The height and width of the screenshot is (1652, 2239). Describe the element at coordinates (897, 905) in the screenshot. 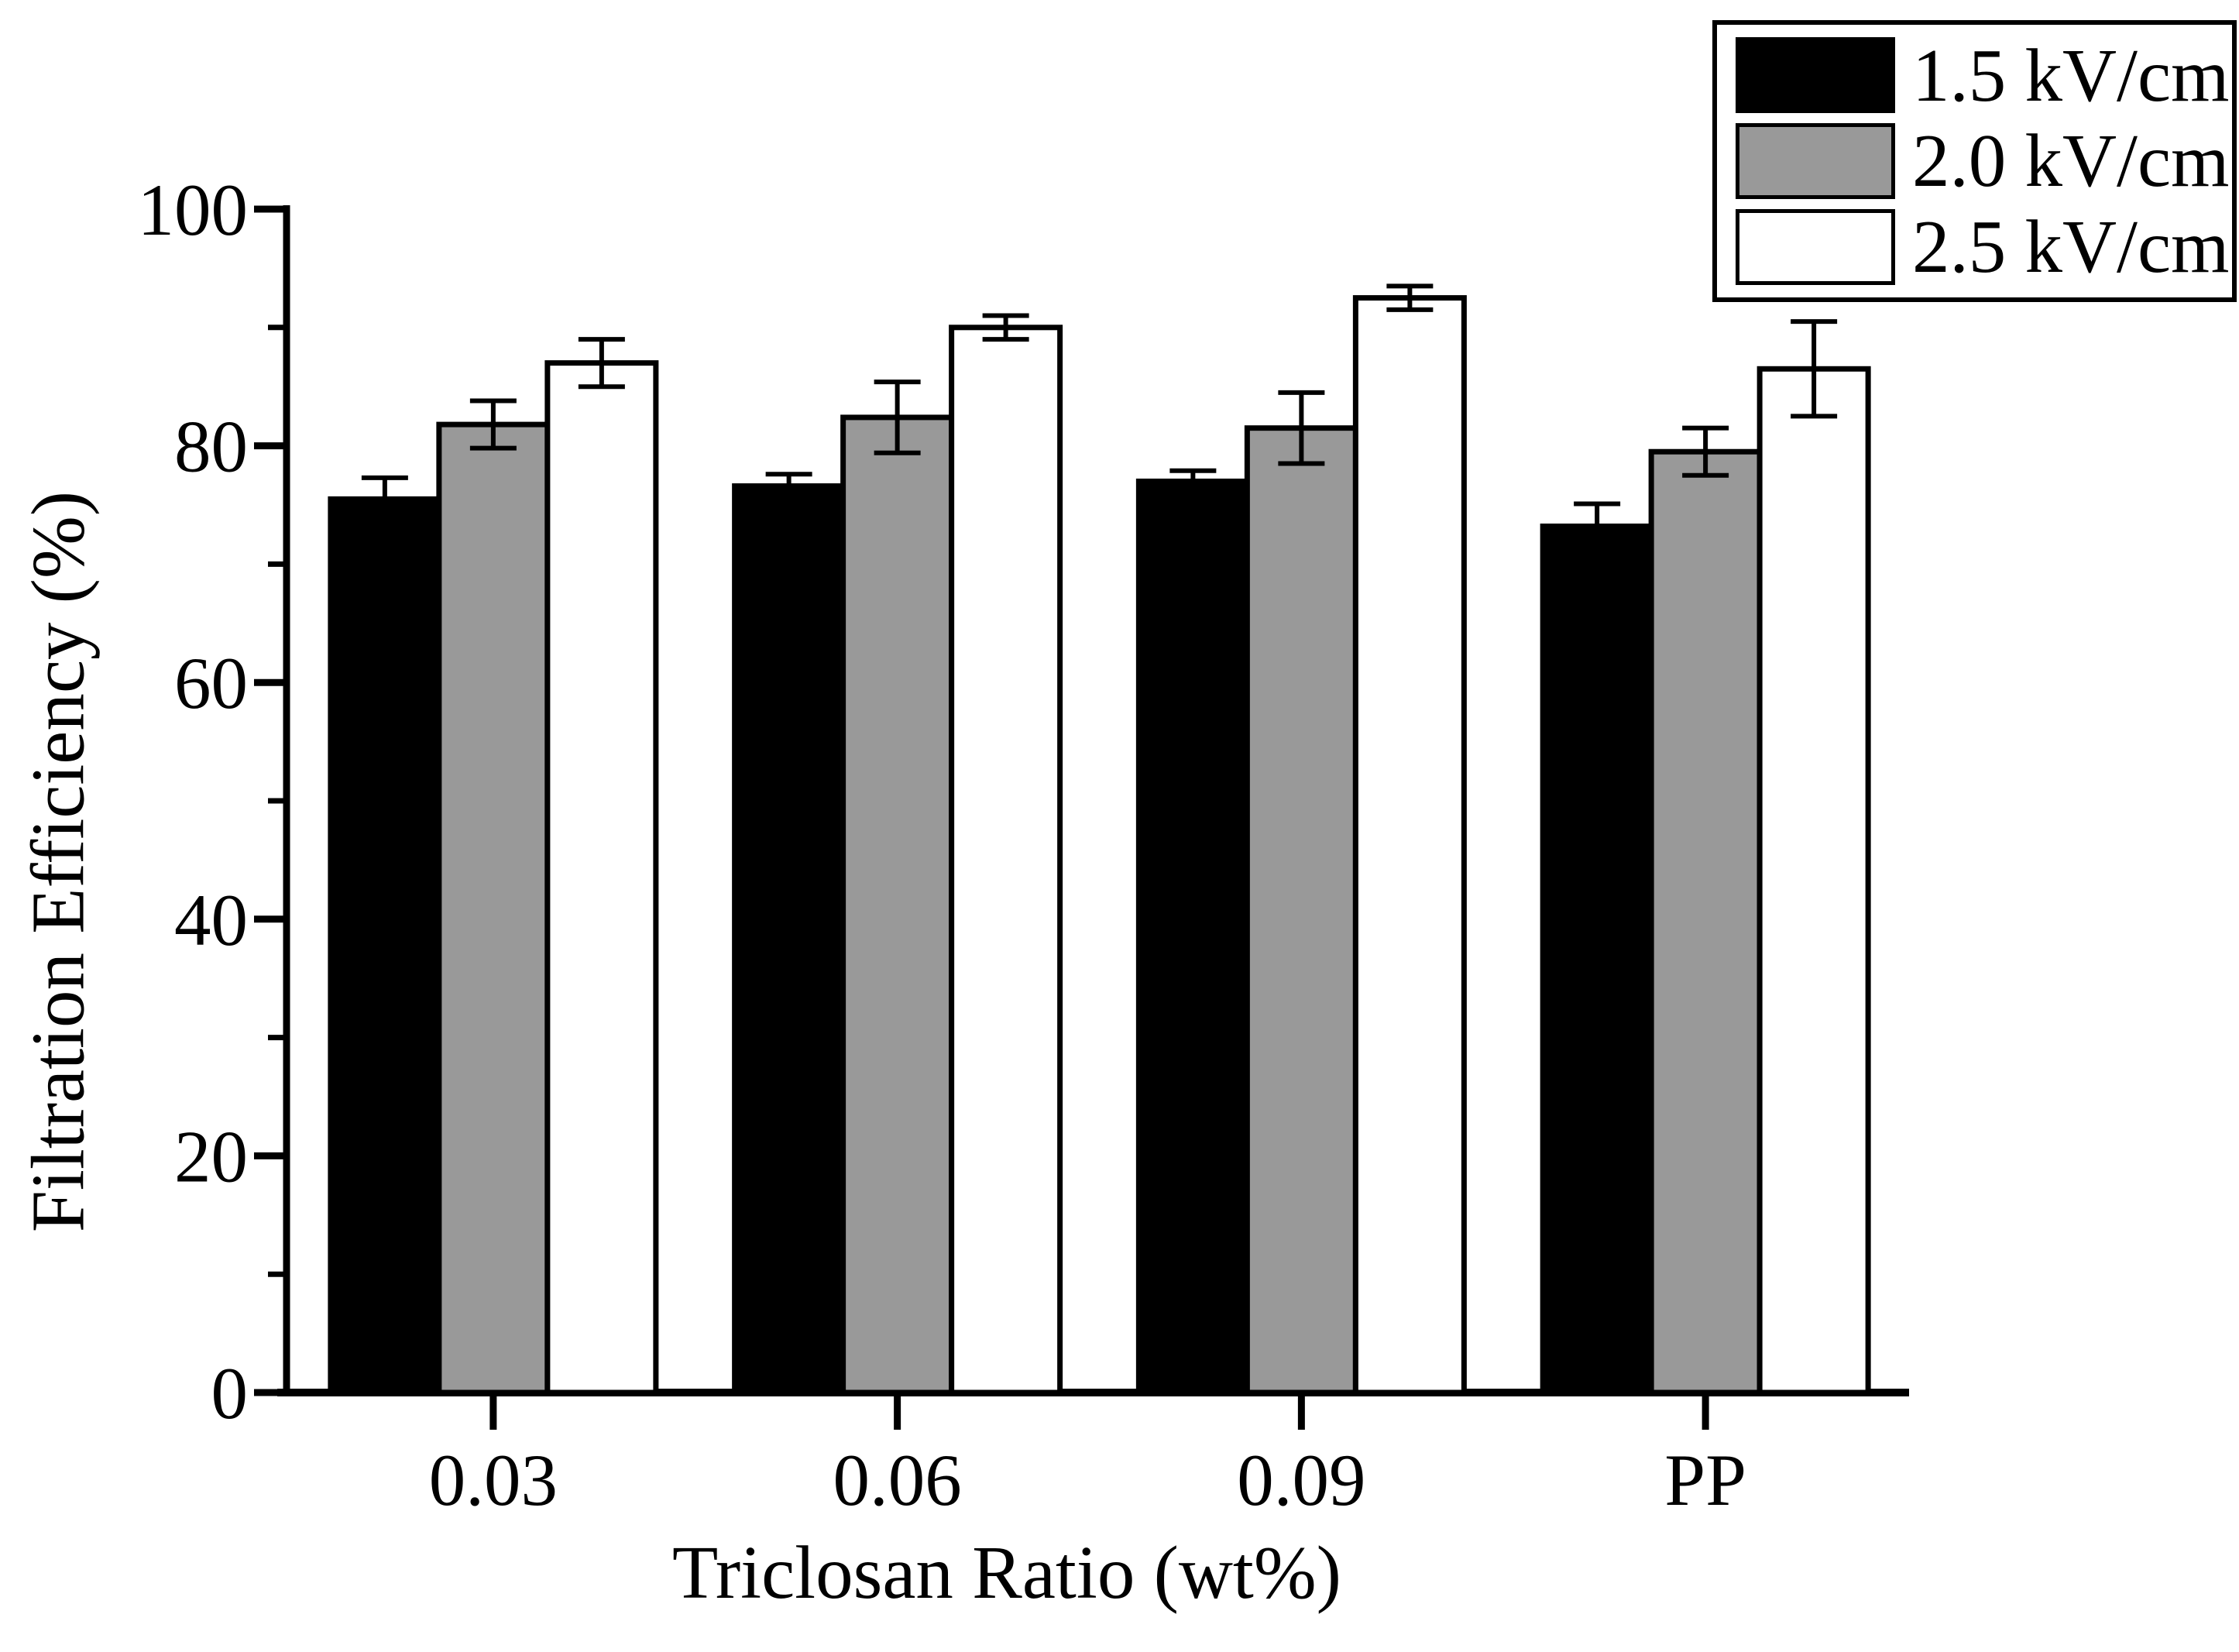

I see `bar-2.0-0.06` at that location.